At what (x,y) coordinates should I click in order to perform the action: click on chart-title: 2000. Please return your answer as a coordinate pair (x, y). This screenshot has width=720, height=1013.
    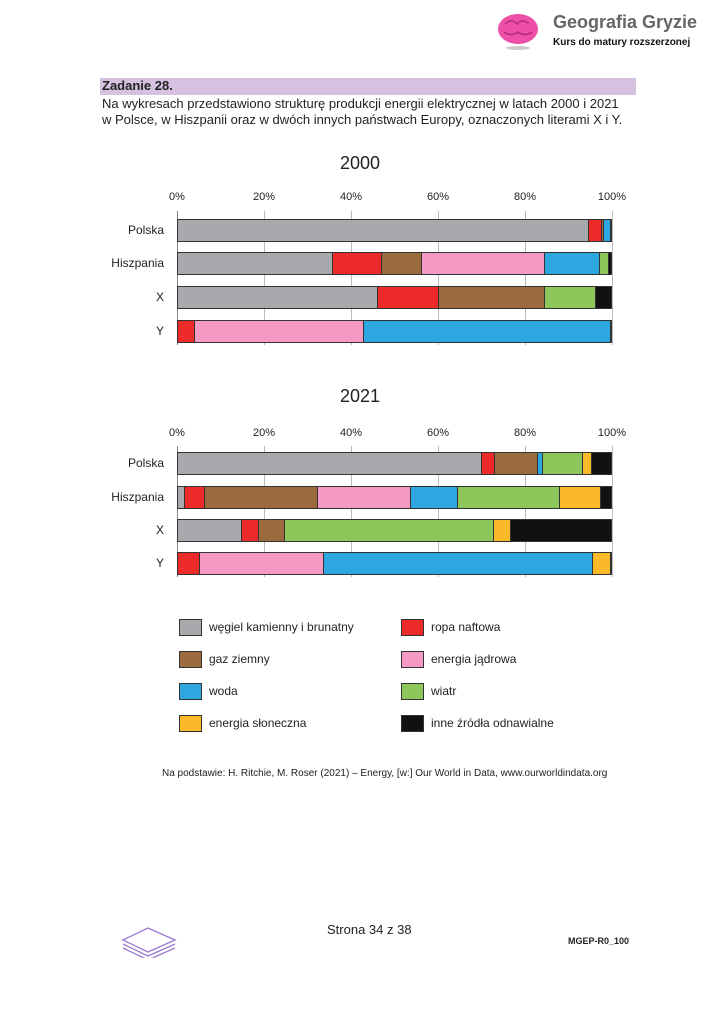
    Looking at the image, I should click on (360, 163).